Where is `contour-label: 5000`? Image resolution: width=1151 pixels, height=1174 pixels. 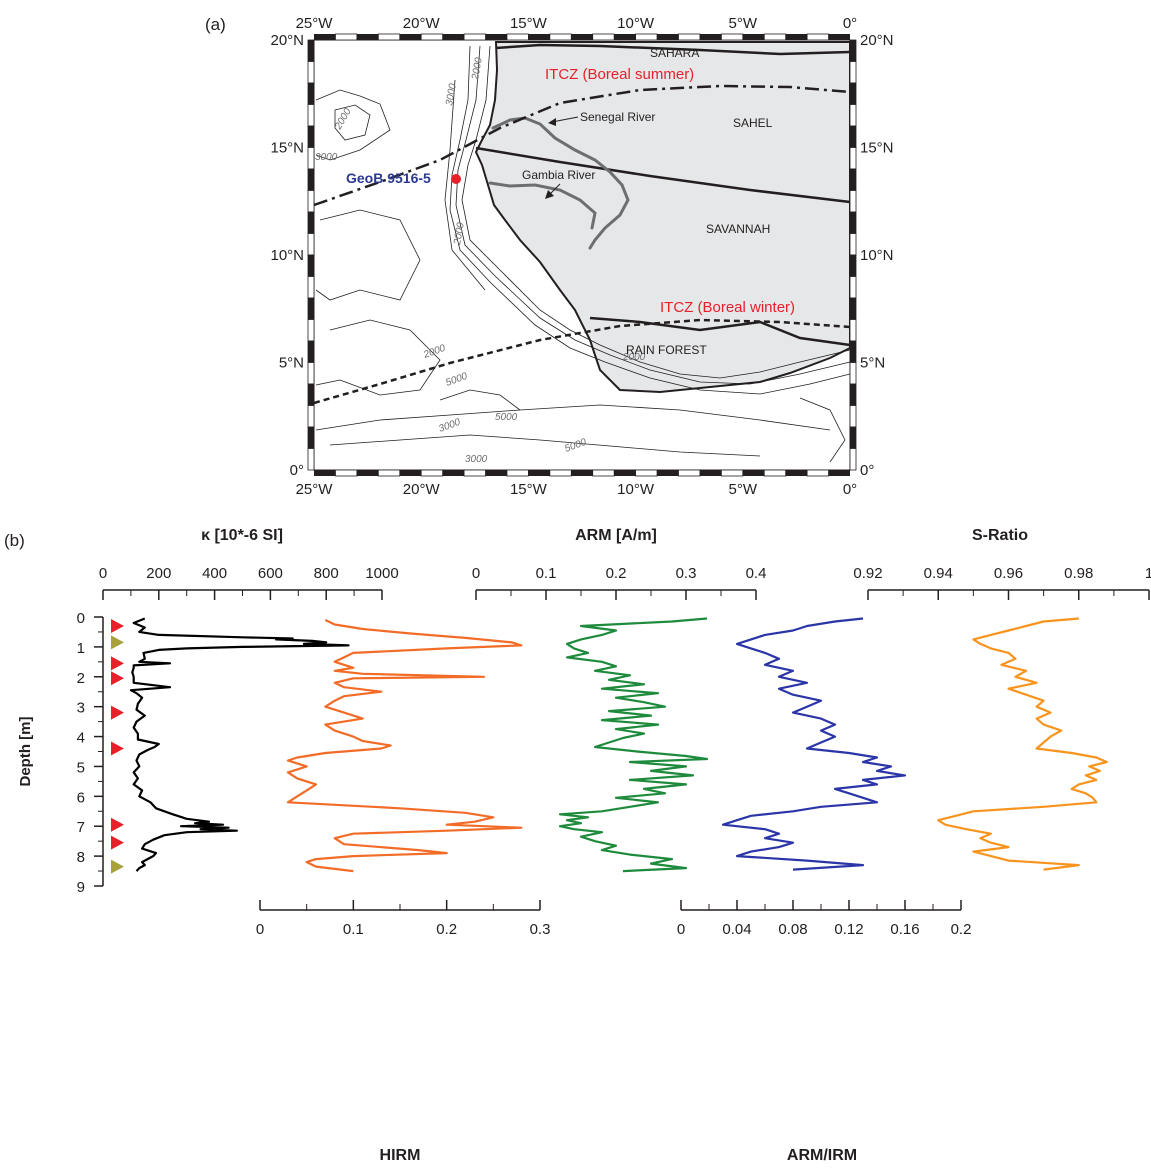
contour-label: 5000 is located at coordinates (506, 417).